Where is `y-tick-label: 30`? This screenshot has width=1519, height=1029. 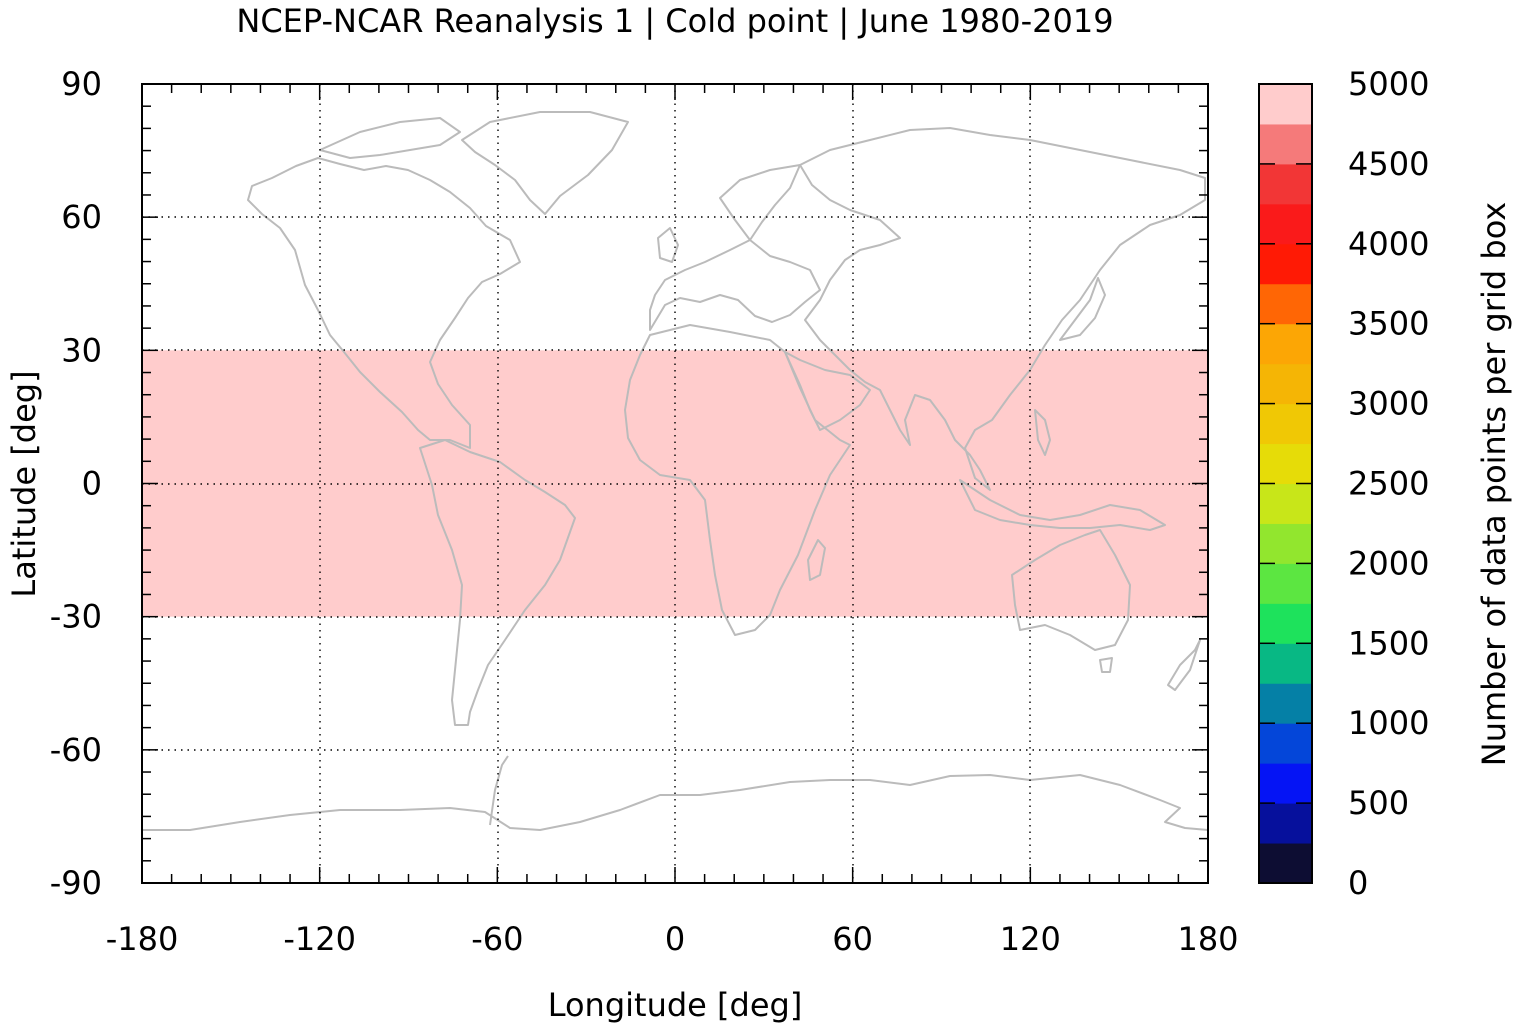 y-tick-label: 30 is located at coordinates (81, 350).